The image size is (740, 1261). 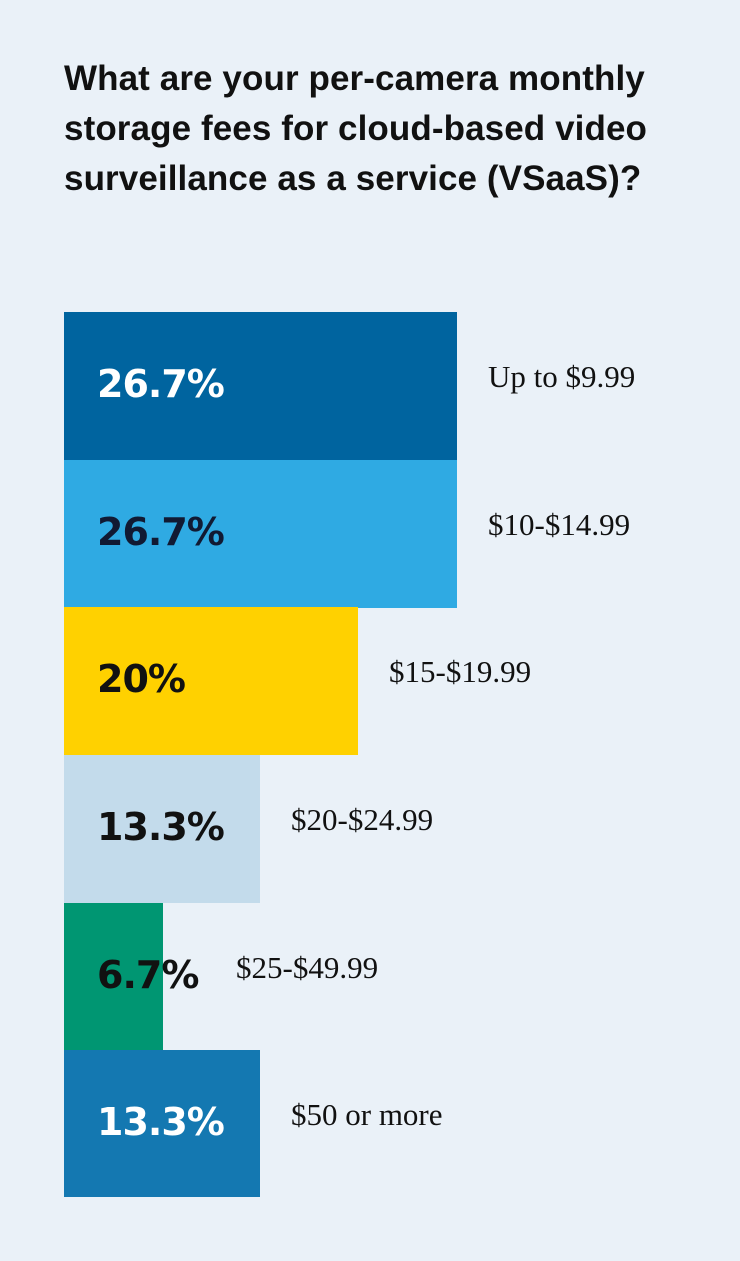 I want to click on bar-value-label: 6.7%, so click(x=148, y=974).